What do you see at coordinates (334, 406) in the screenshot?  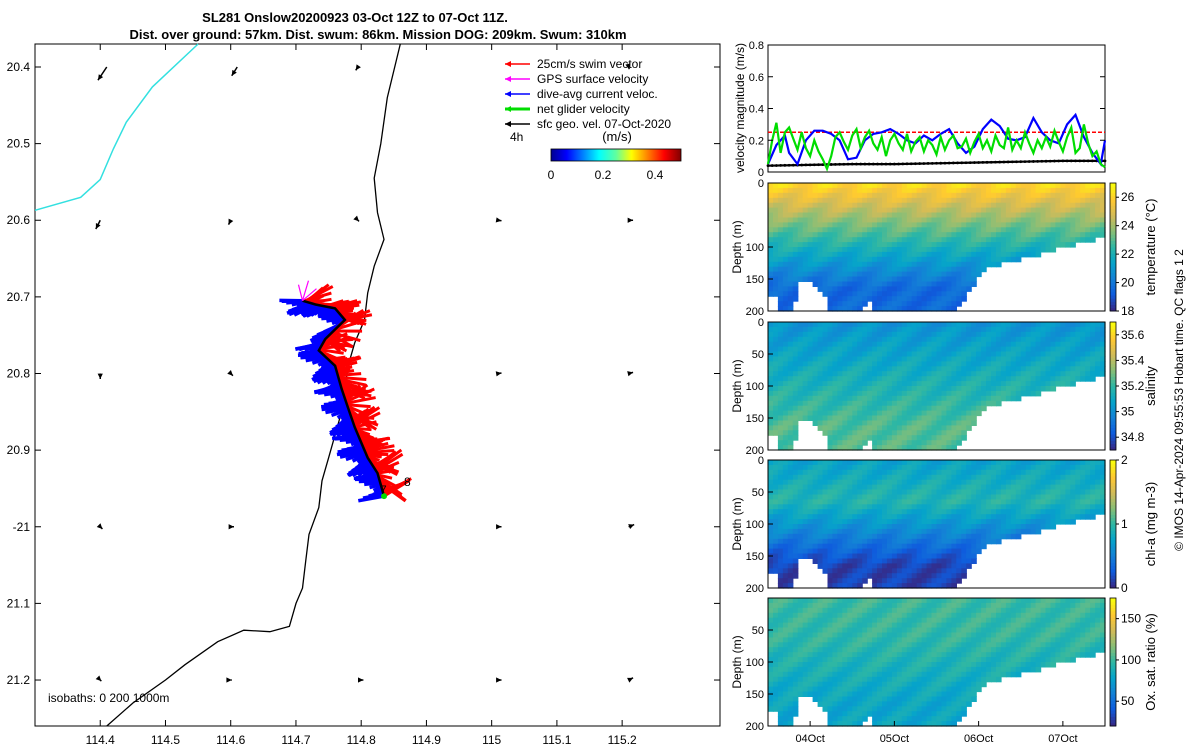 I see `current-vector` at bounding box center [334, 406].